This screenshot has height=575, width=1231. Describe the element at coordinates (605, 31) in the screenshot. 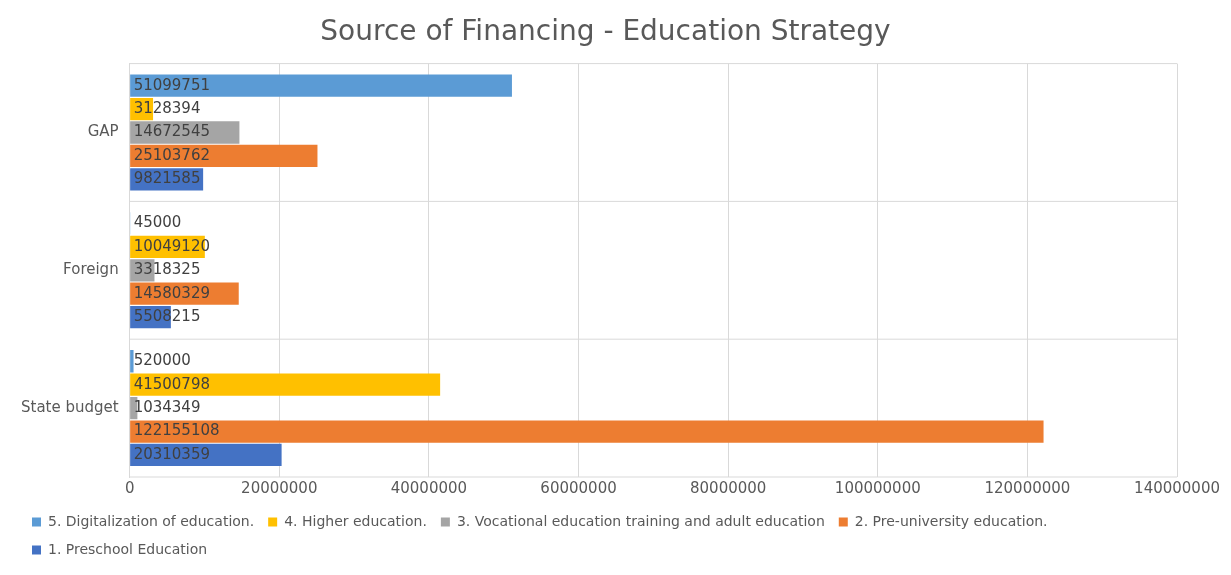

I see `chart-title: Source of Financing - Education Strategy` at that location.